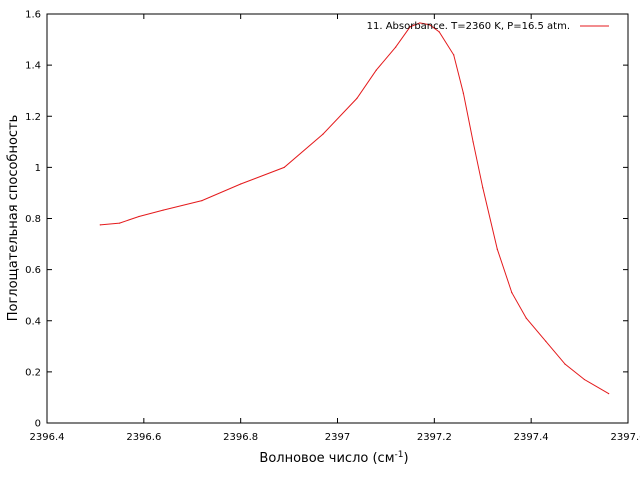 This screenshot has height=484, width=640. What do you see at coordinates (531, 437) in the screenshot?
I see `x-tick-label: 2397.4` at bounding box center [531, 437].